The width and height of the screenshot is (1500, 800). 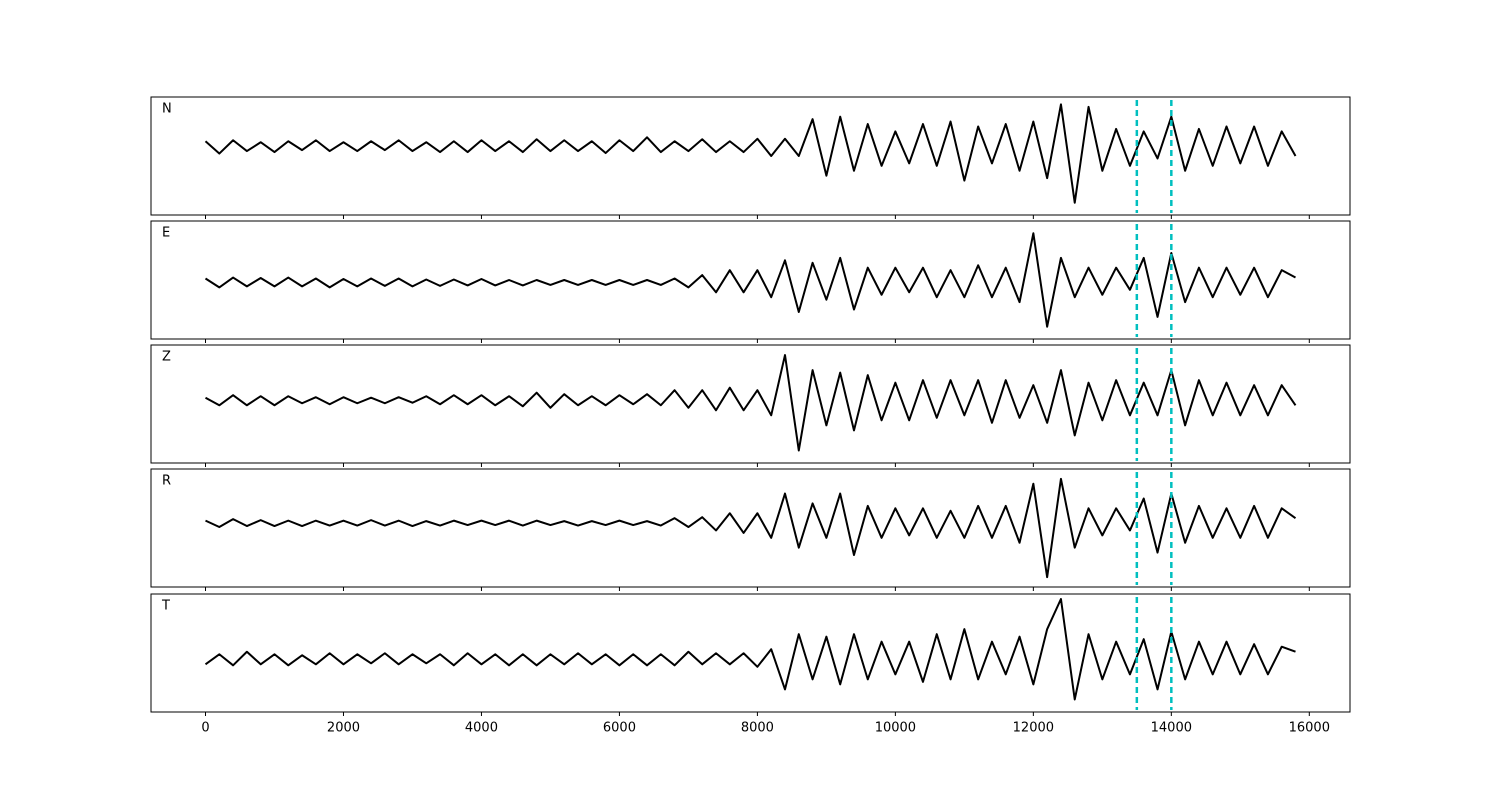 What do you see at coordinates (166, 481) in the screenshot?
I see `panel-label: R` at bounding box center [166, 481].